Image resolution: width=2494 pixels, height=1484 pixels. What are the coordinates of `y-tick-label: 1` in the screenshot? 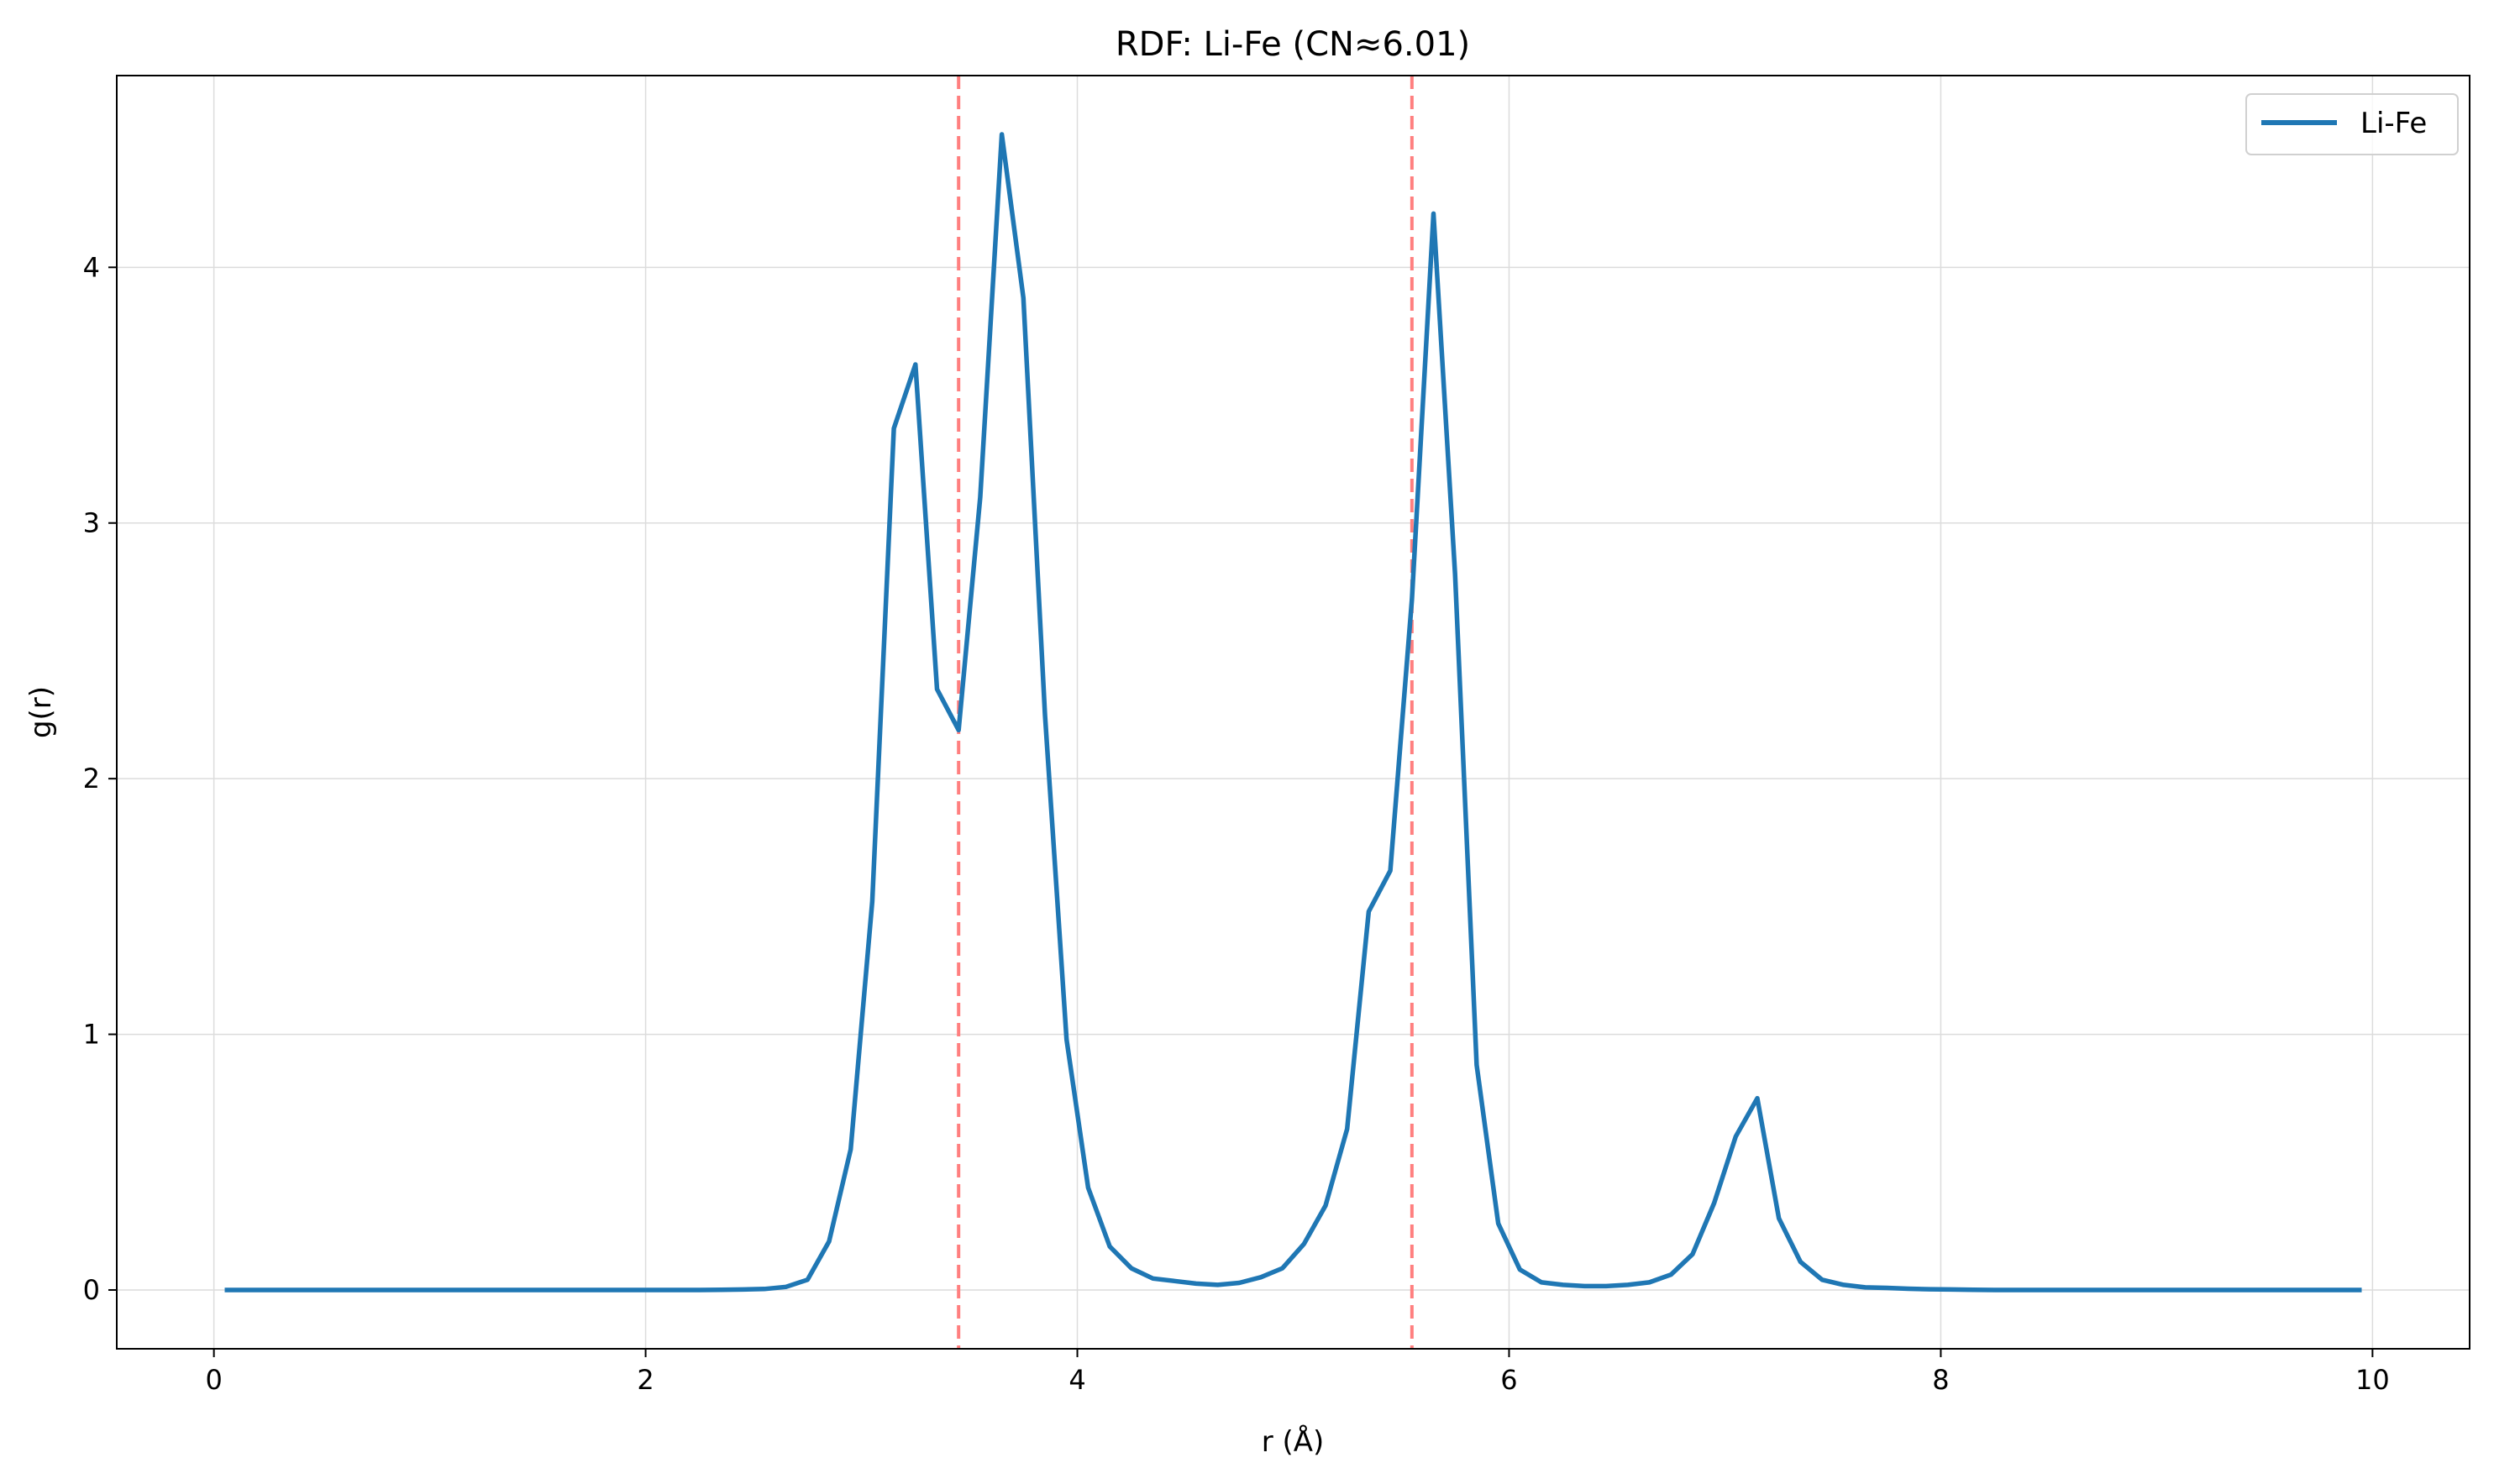 It's located at (92, 1035).